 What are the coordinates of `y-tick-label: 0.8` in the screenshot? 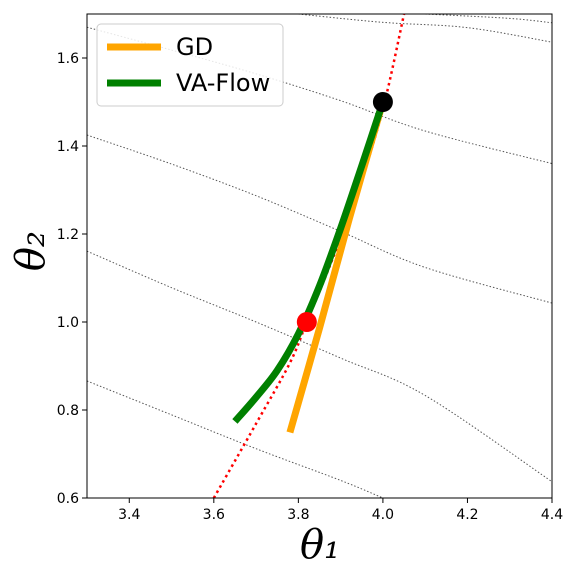 It's located at (68, 411).